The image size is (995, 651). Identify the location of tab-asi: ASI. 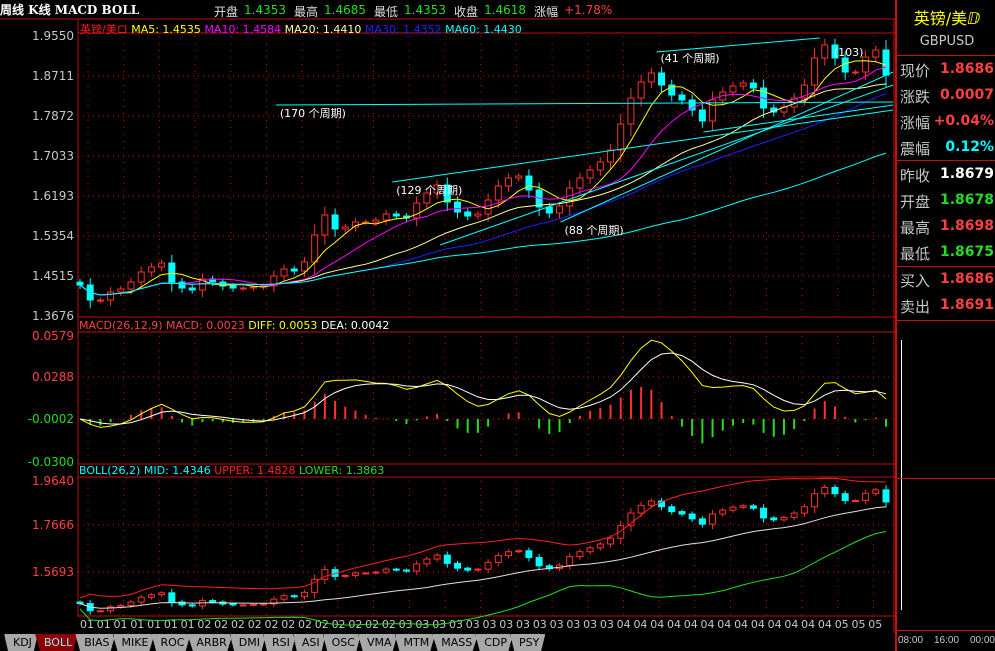
(309, 642).